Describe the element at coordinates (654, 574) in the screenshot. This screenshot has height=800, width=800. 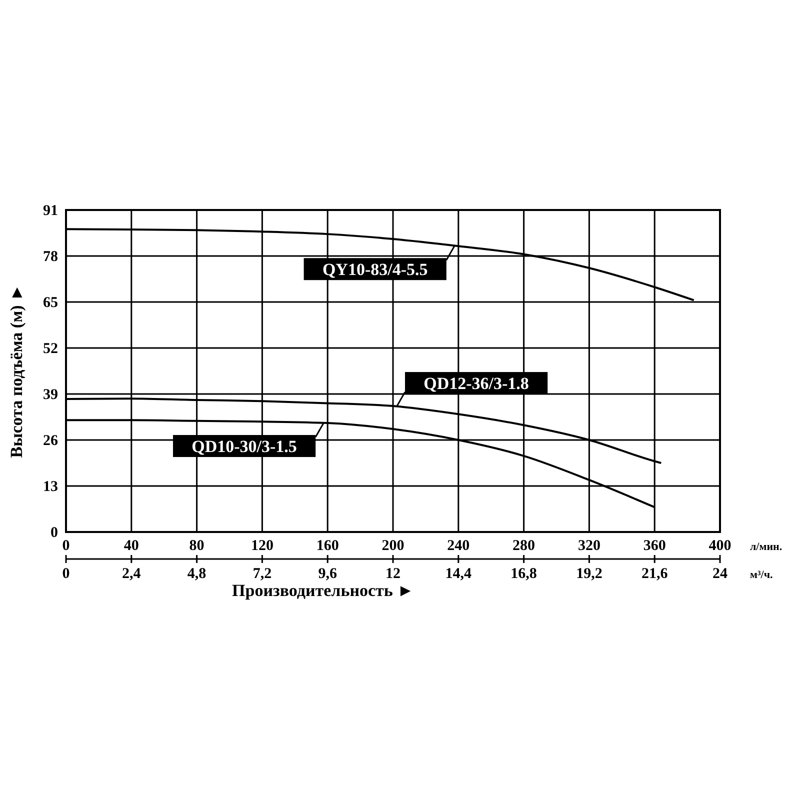
I see `x2-tick-label: 21,6` at that location.